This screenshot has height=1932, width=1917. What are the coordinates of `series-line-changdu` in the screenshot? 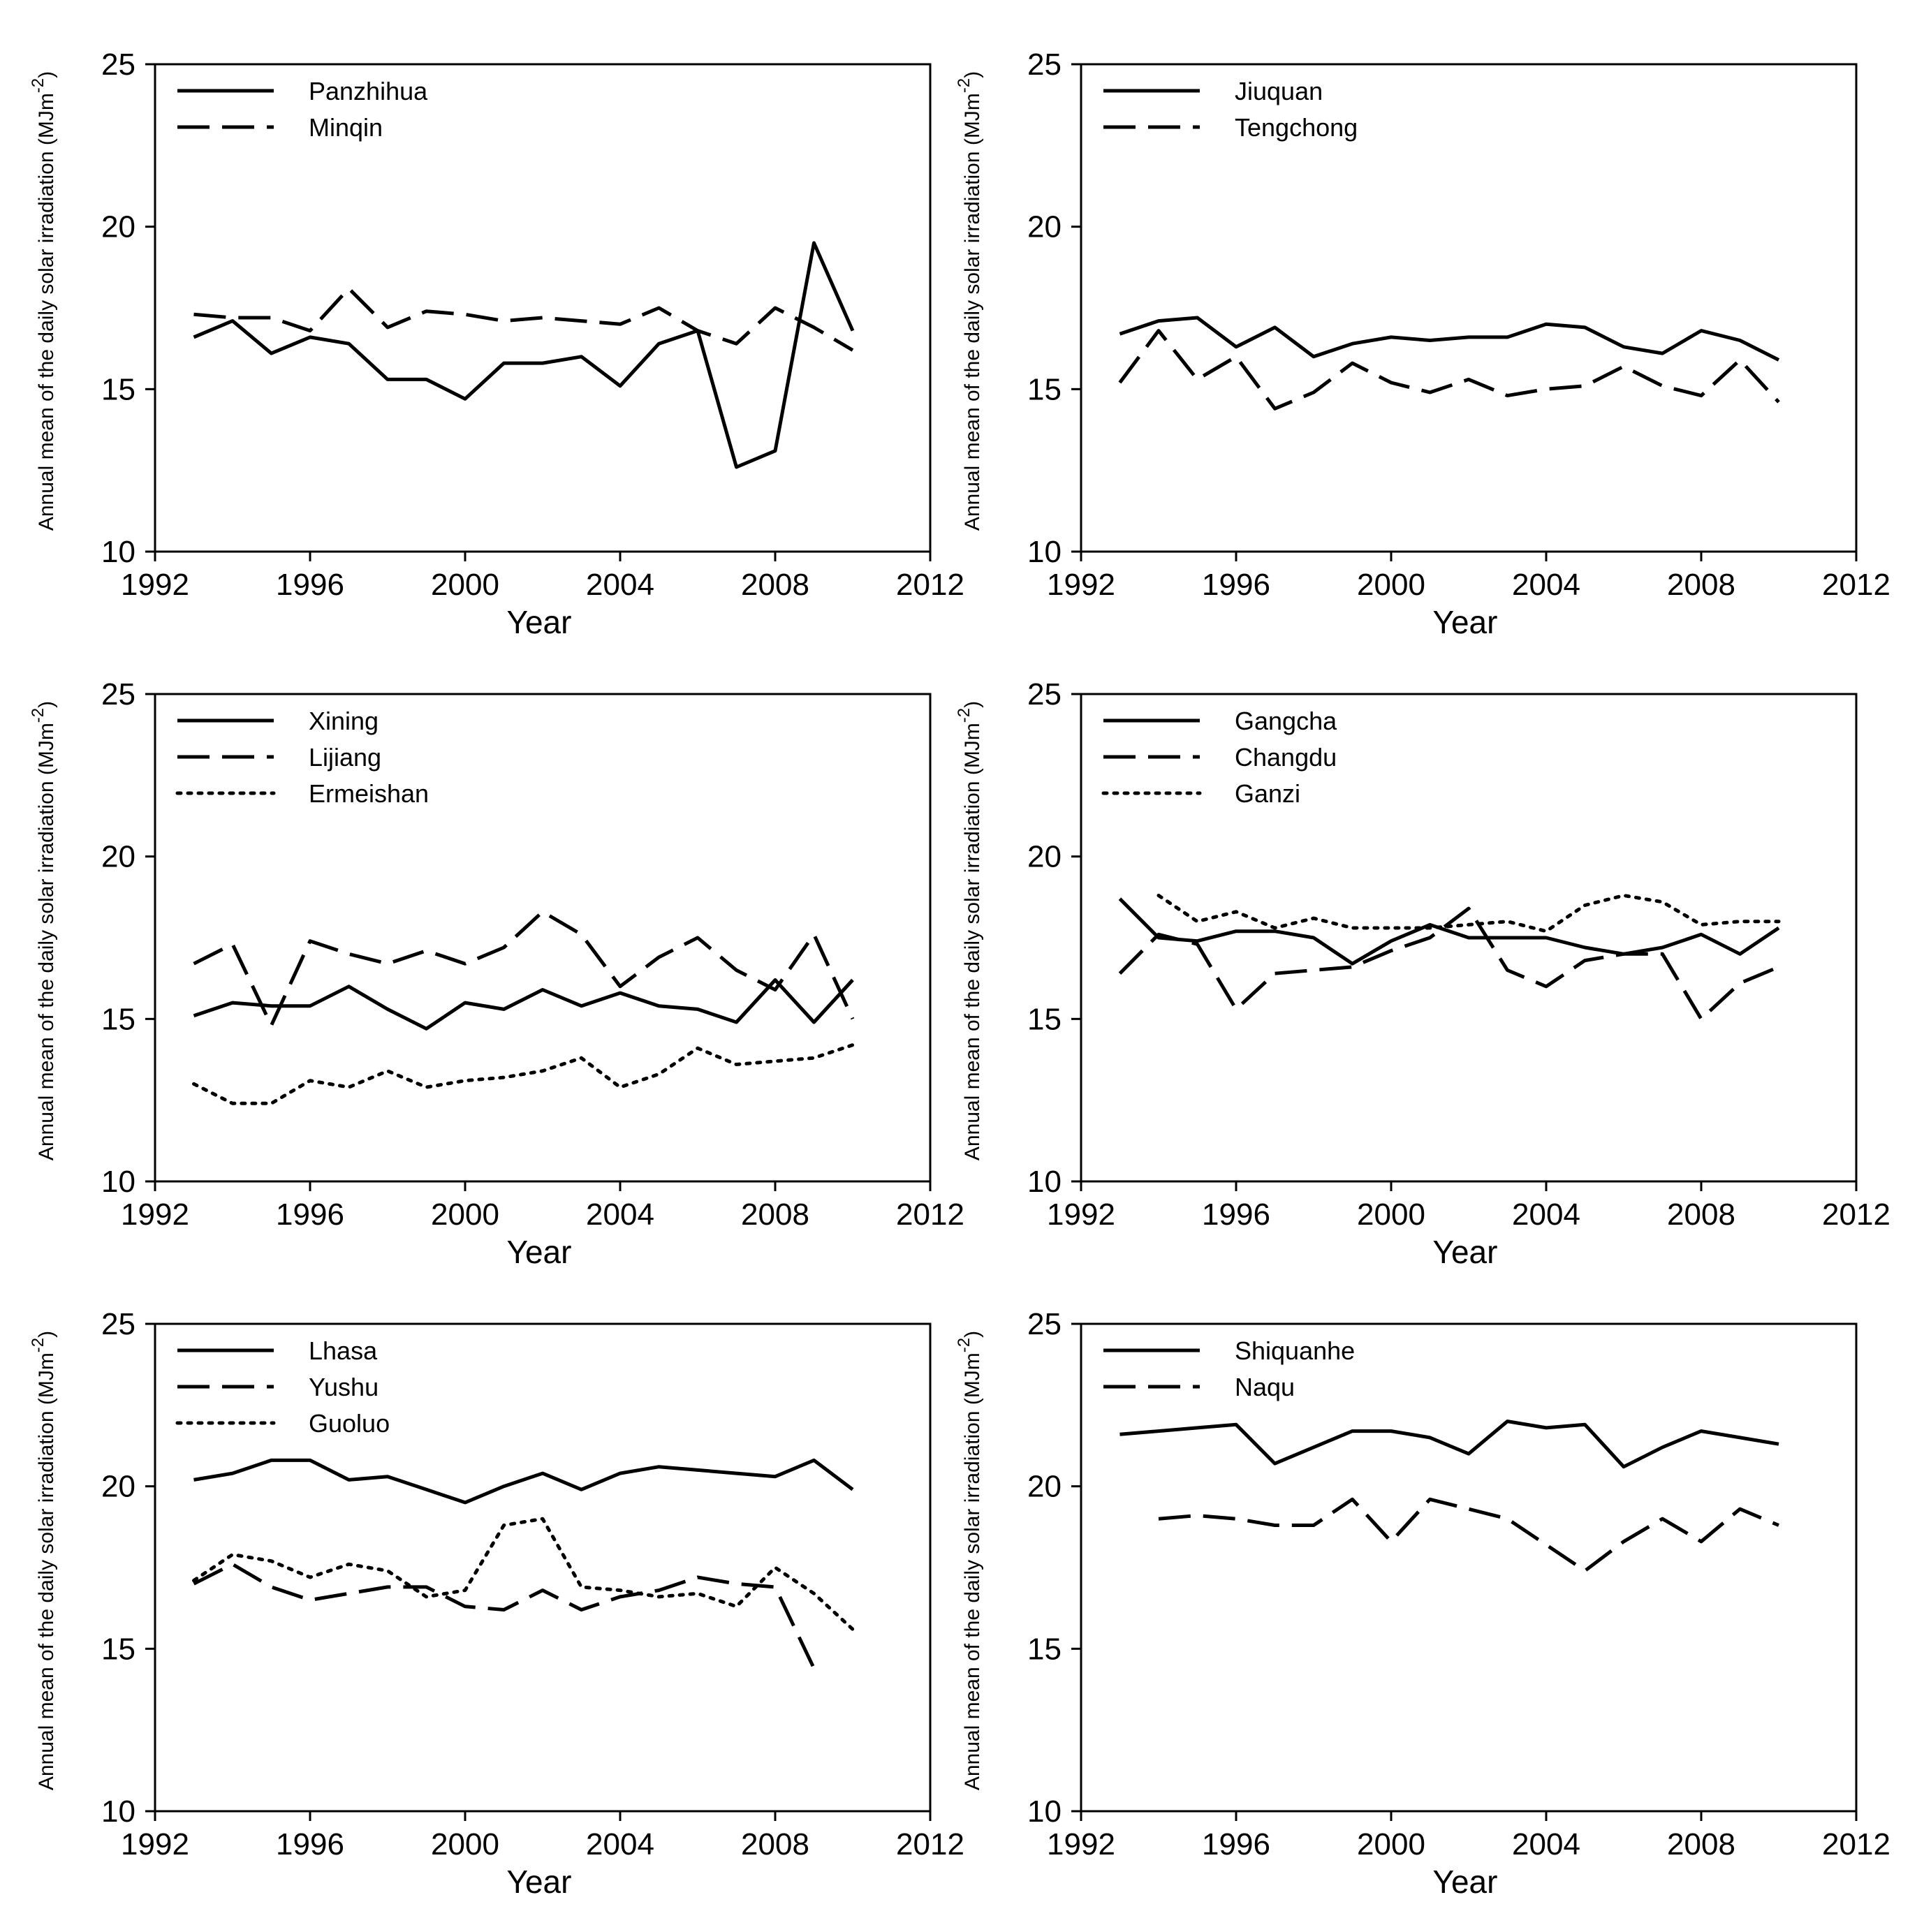 It's located at (1448, 964).